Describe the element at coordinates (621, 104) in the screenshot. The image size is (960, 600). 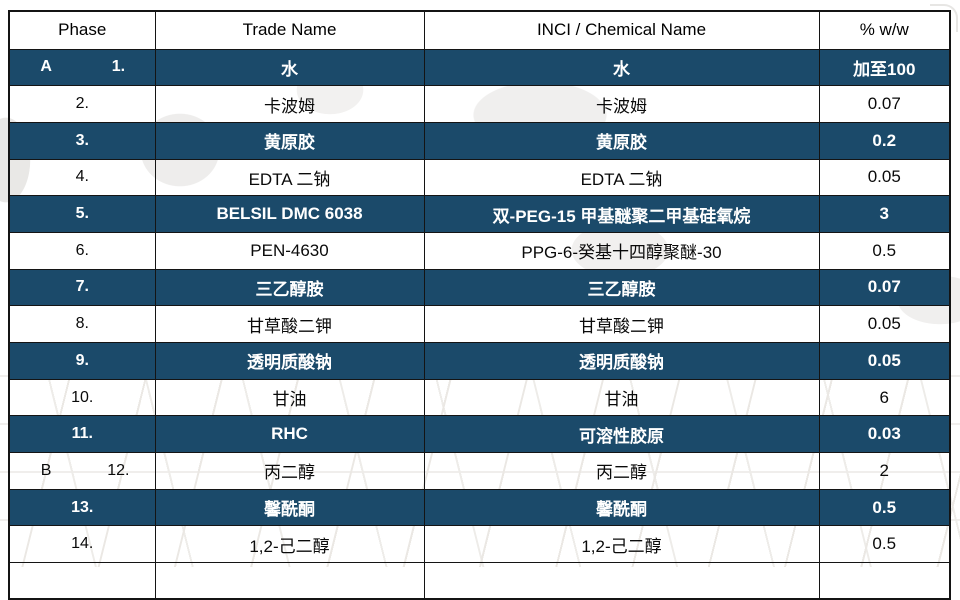
I see `inci-cell: 卡波姆` at that location.